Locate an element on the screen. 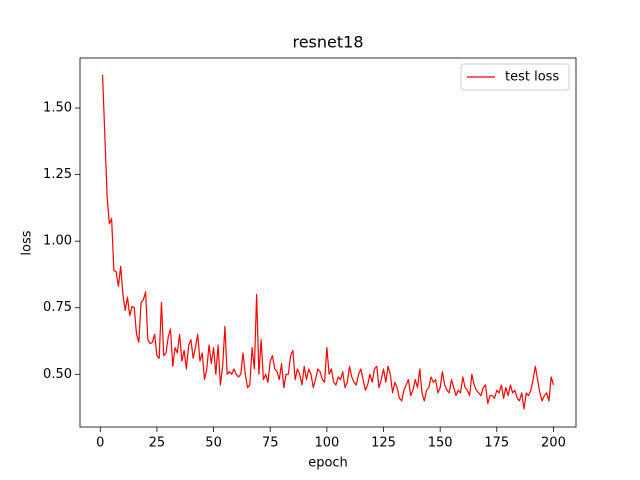 The width and height of the screenshot is (640, 480). x-tick-label: 25 is located at coordinates (157, 443).